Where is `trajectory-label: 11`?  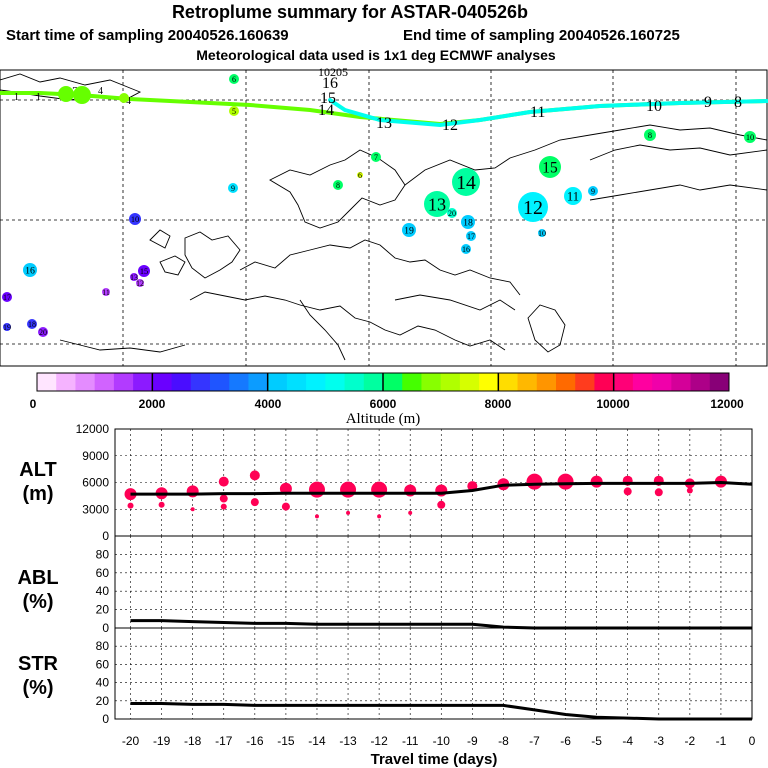
trajectory-label: 11 is located at coordinates (537, 112).